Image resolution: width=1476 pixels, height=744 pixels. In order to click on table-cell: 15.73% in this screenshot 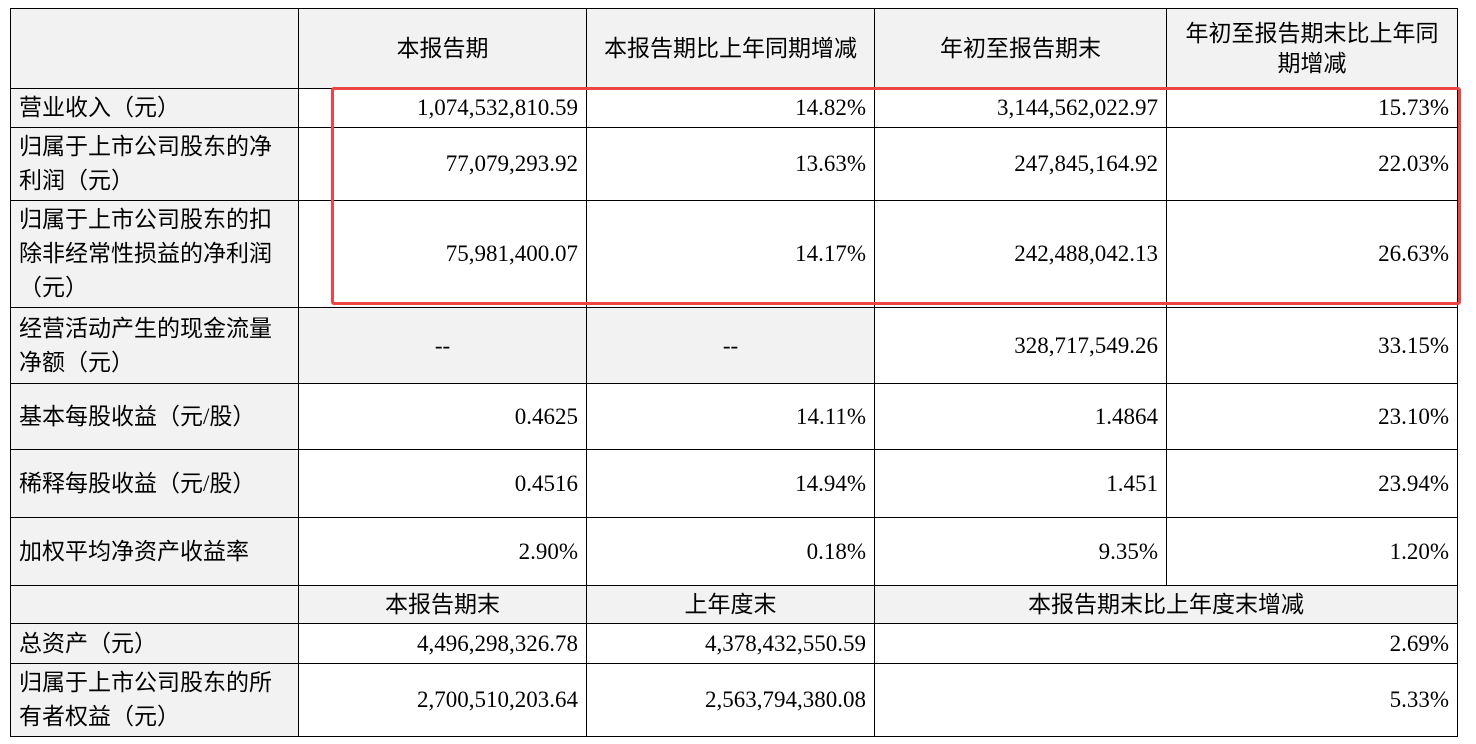, I will do `click(1312, 108)`.